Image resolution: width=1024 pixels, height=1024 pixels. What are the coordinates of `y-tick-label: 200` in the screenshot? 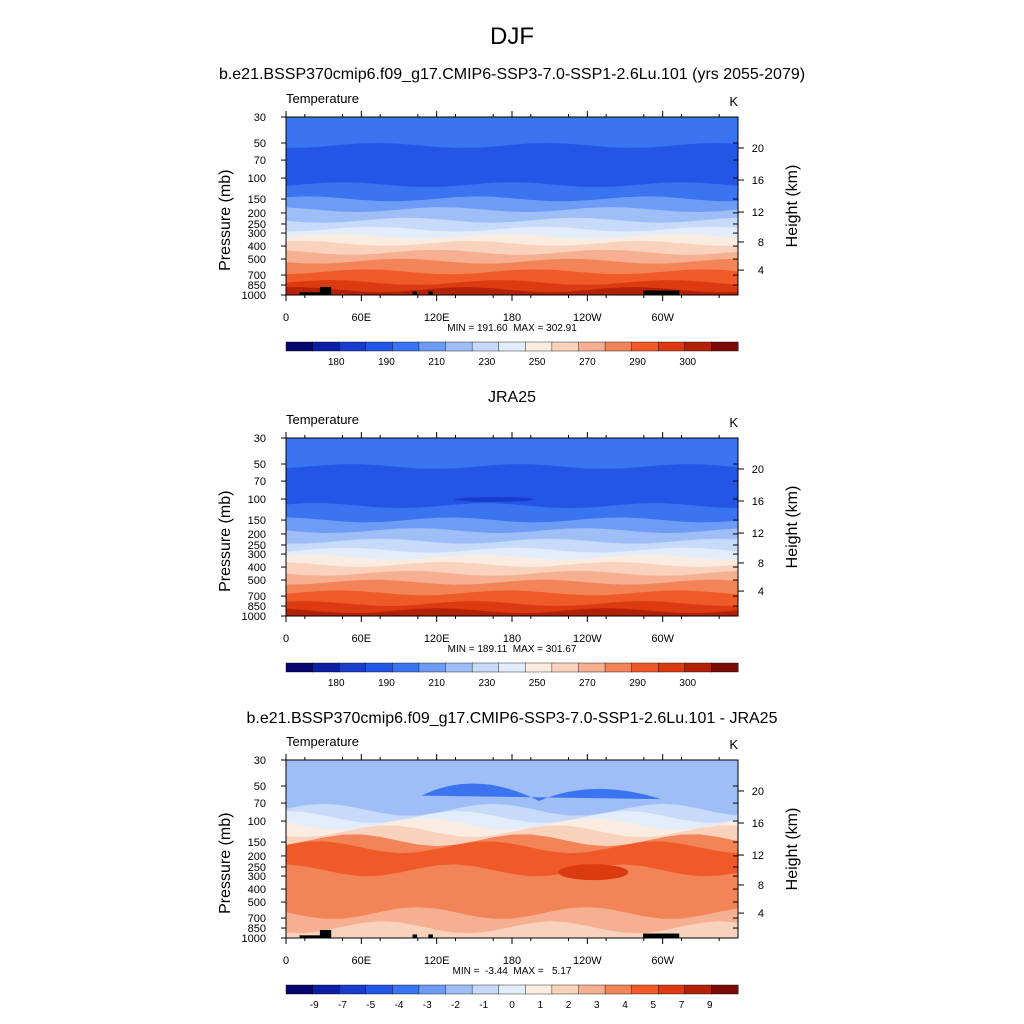 It's located at (257, 857).